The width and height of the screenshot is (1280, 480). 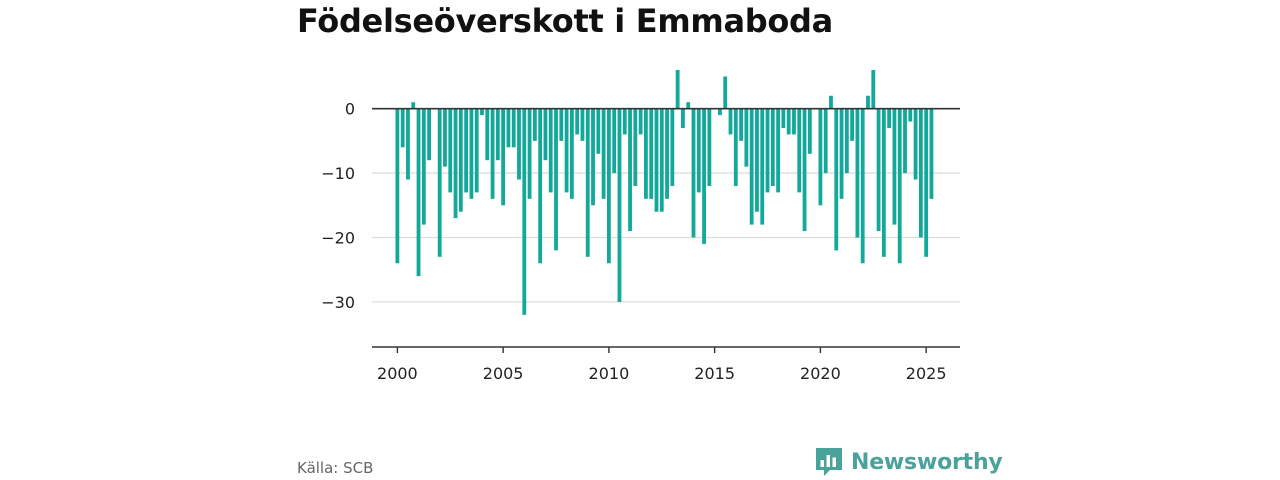 I want to click on x-tick-label: 2025, so click(x=926, y=373).